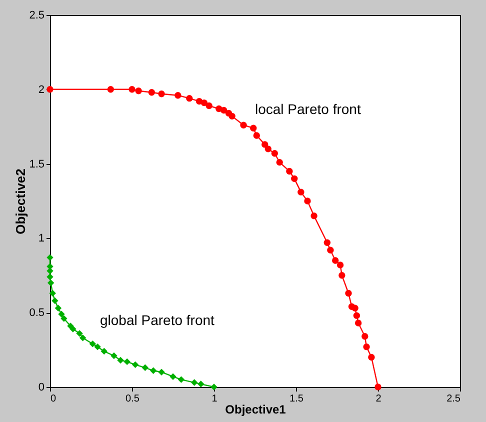  Describe the element at coordinates (36, 16) in the screenshot. I see `y-tick-label: 2.5` at that location.